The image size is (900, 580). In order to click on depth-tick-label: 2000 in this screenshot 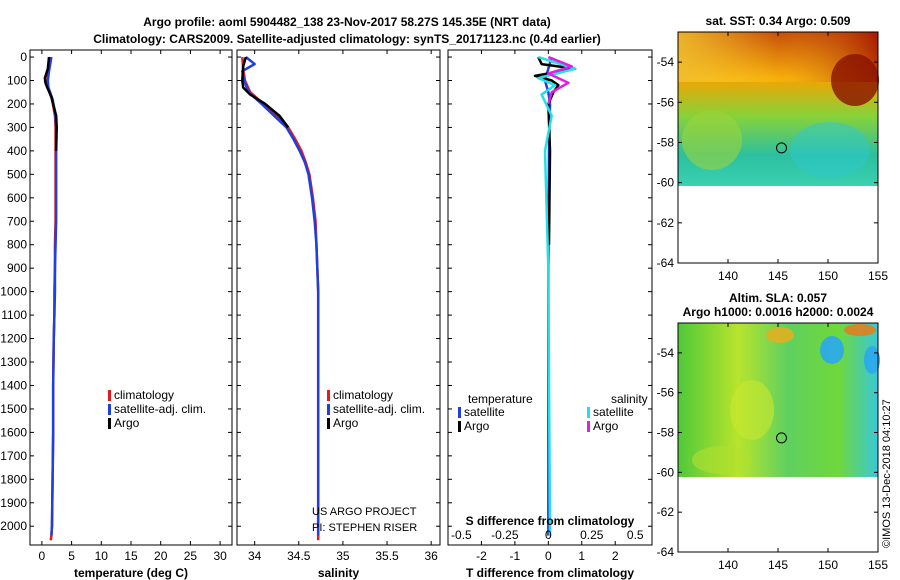, I will do `click(13, 526)`.